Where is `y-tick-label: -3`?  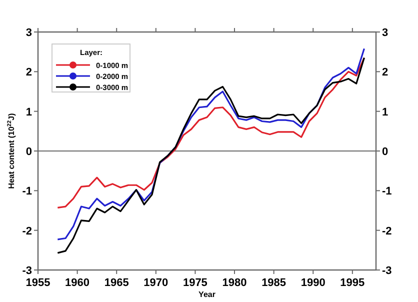
y-tick-label: -3 is located at coordinates (27, 271).